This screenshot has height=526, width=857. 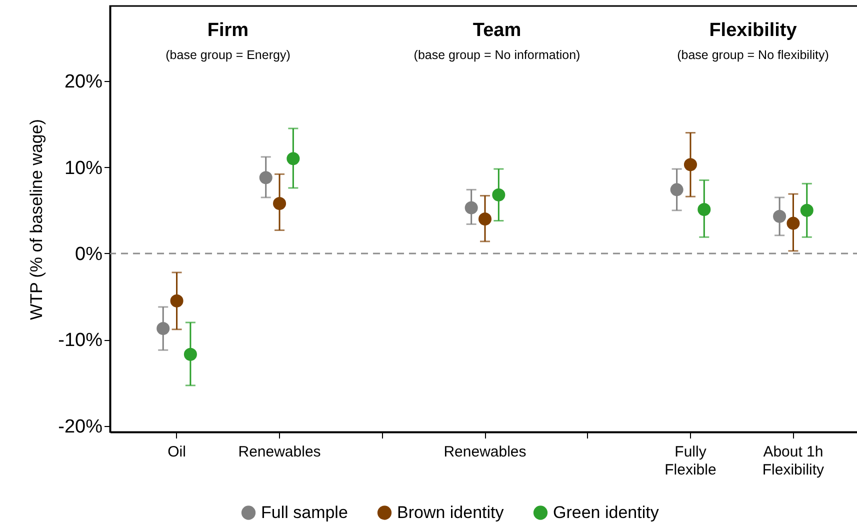 I want to click on legend-label: Brown identity, so click(x=450, y=512).